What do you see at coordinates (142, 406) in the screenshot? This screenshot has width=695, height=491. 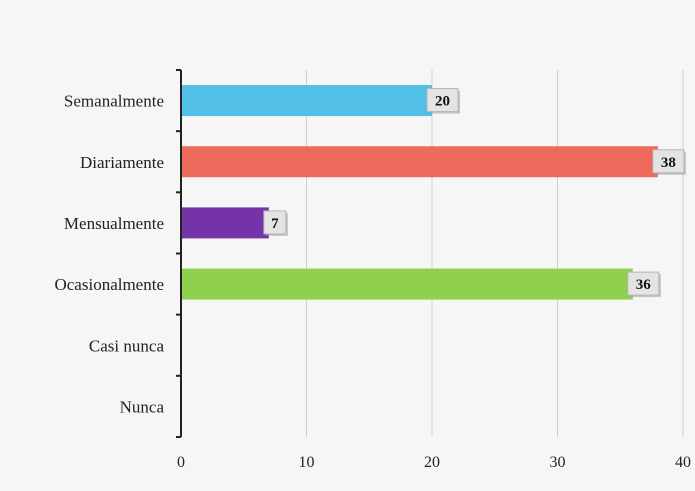 I see `category-label-5: Nunca` at bounding box center [142, 406].